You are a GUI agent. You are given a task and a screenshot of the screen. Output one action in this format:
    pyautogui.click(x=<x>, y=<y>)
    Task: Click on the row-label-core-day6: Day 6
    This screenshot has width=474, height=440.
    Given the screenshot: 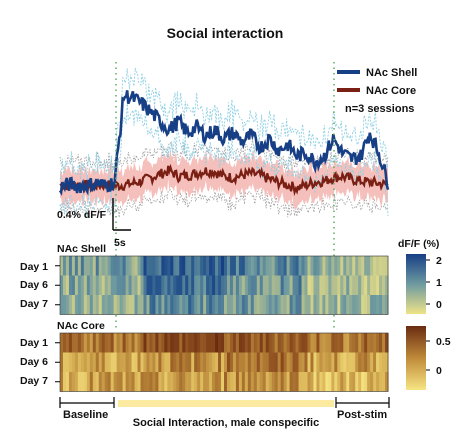 What is the action you would take?
    pyautogui.click(x=34, y=362)
    